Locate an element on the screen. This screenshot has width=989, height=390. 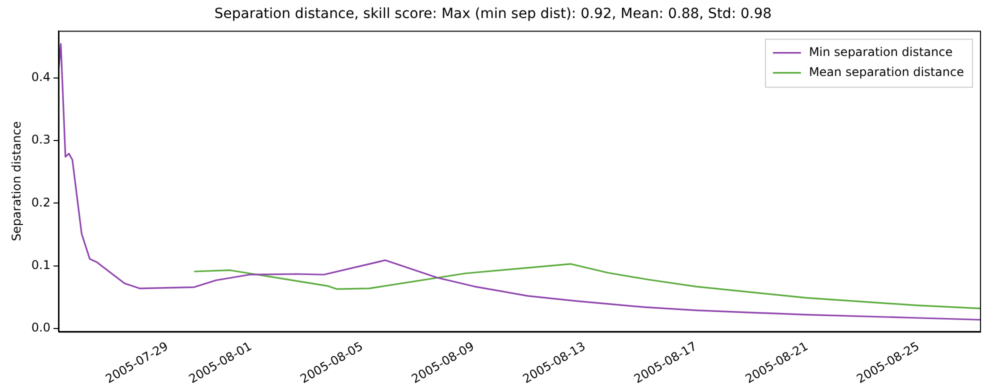
legend-label: Min separation distance is located at coordinates (880, 51).